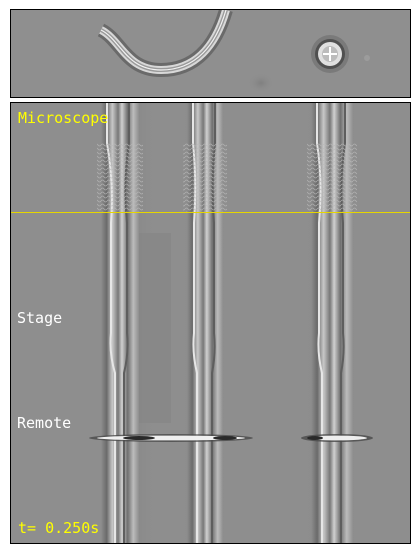  I want to click on microscope-label: Microscope, so click(63, 118).